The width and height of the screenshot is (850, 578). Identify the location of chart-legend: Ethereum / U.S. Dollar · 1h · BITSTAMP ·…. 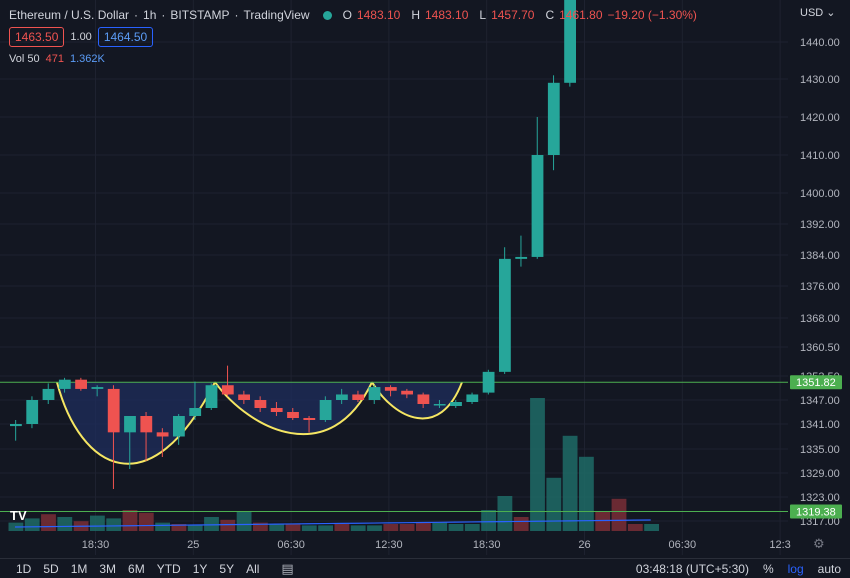
(353, 15).